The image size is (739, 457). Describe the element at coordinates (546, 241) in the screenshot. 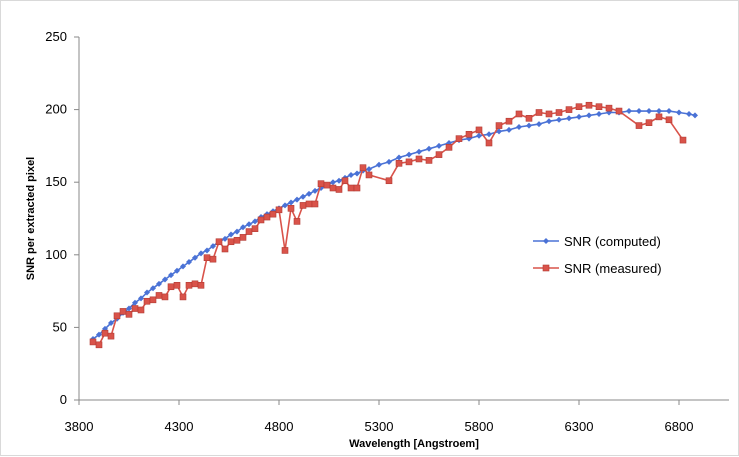

I see `legend-marker` at that location.